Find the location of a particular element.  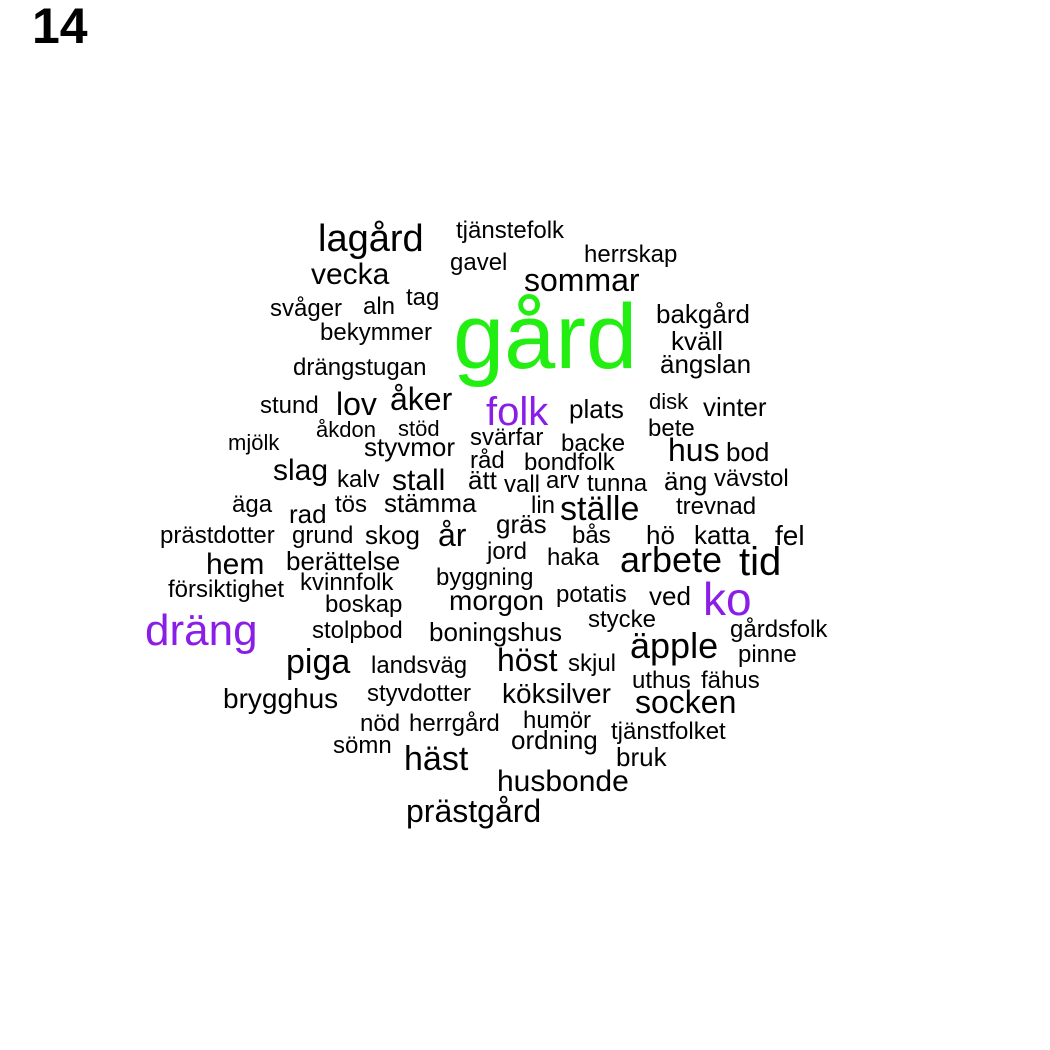

word-folk: folk is located at coordinates (517, 412).